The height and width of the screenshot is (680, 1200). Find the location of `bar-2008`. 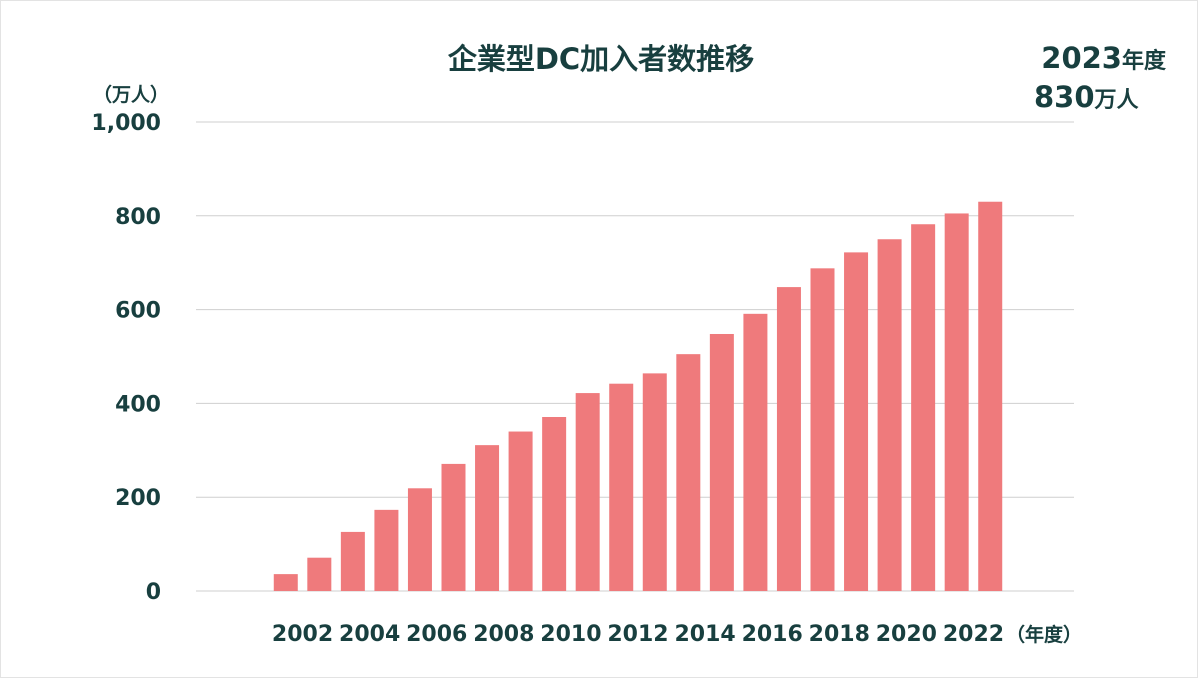

bar-2008 is located at coordinates (487, 518).